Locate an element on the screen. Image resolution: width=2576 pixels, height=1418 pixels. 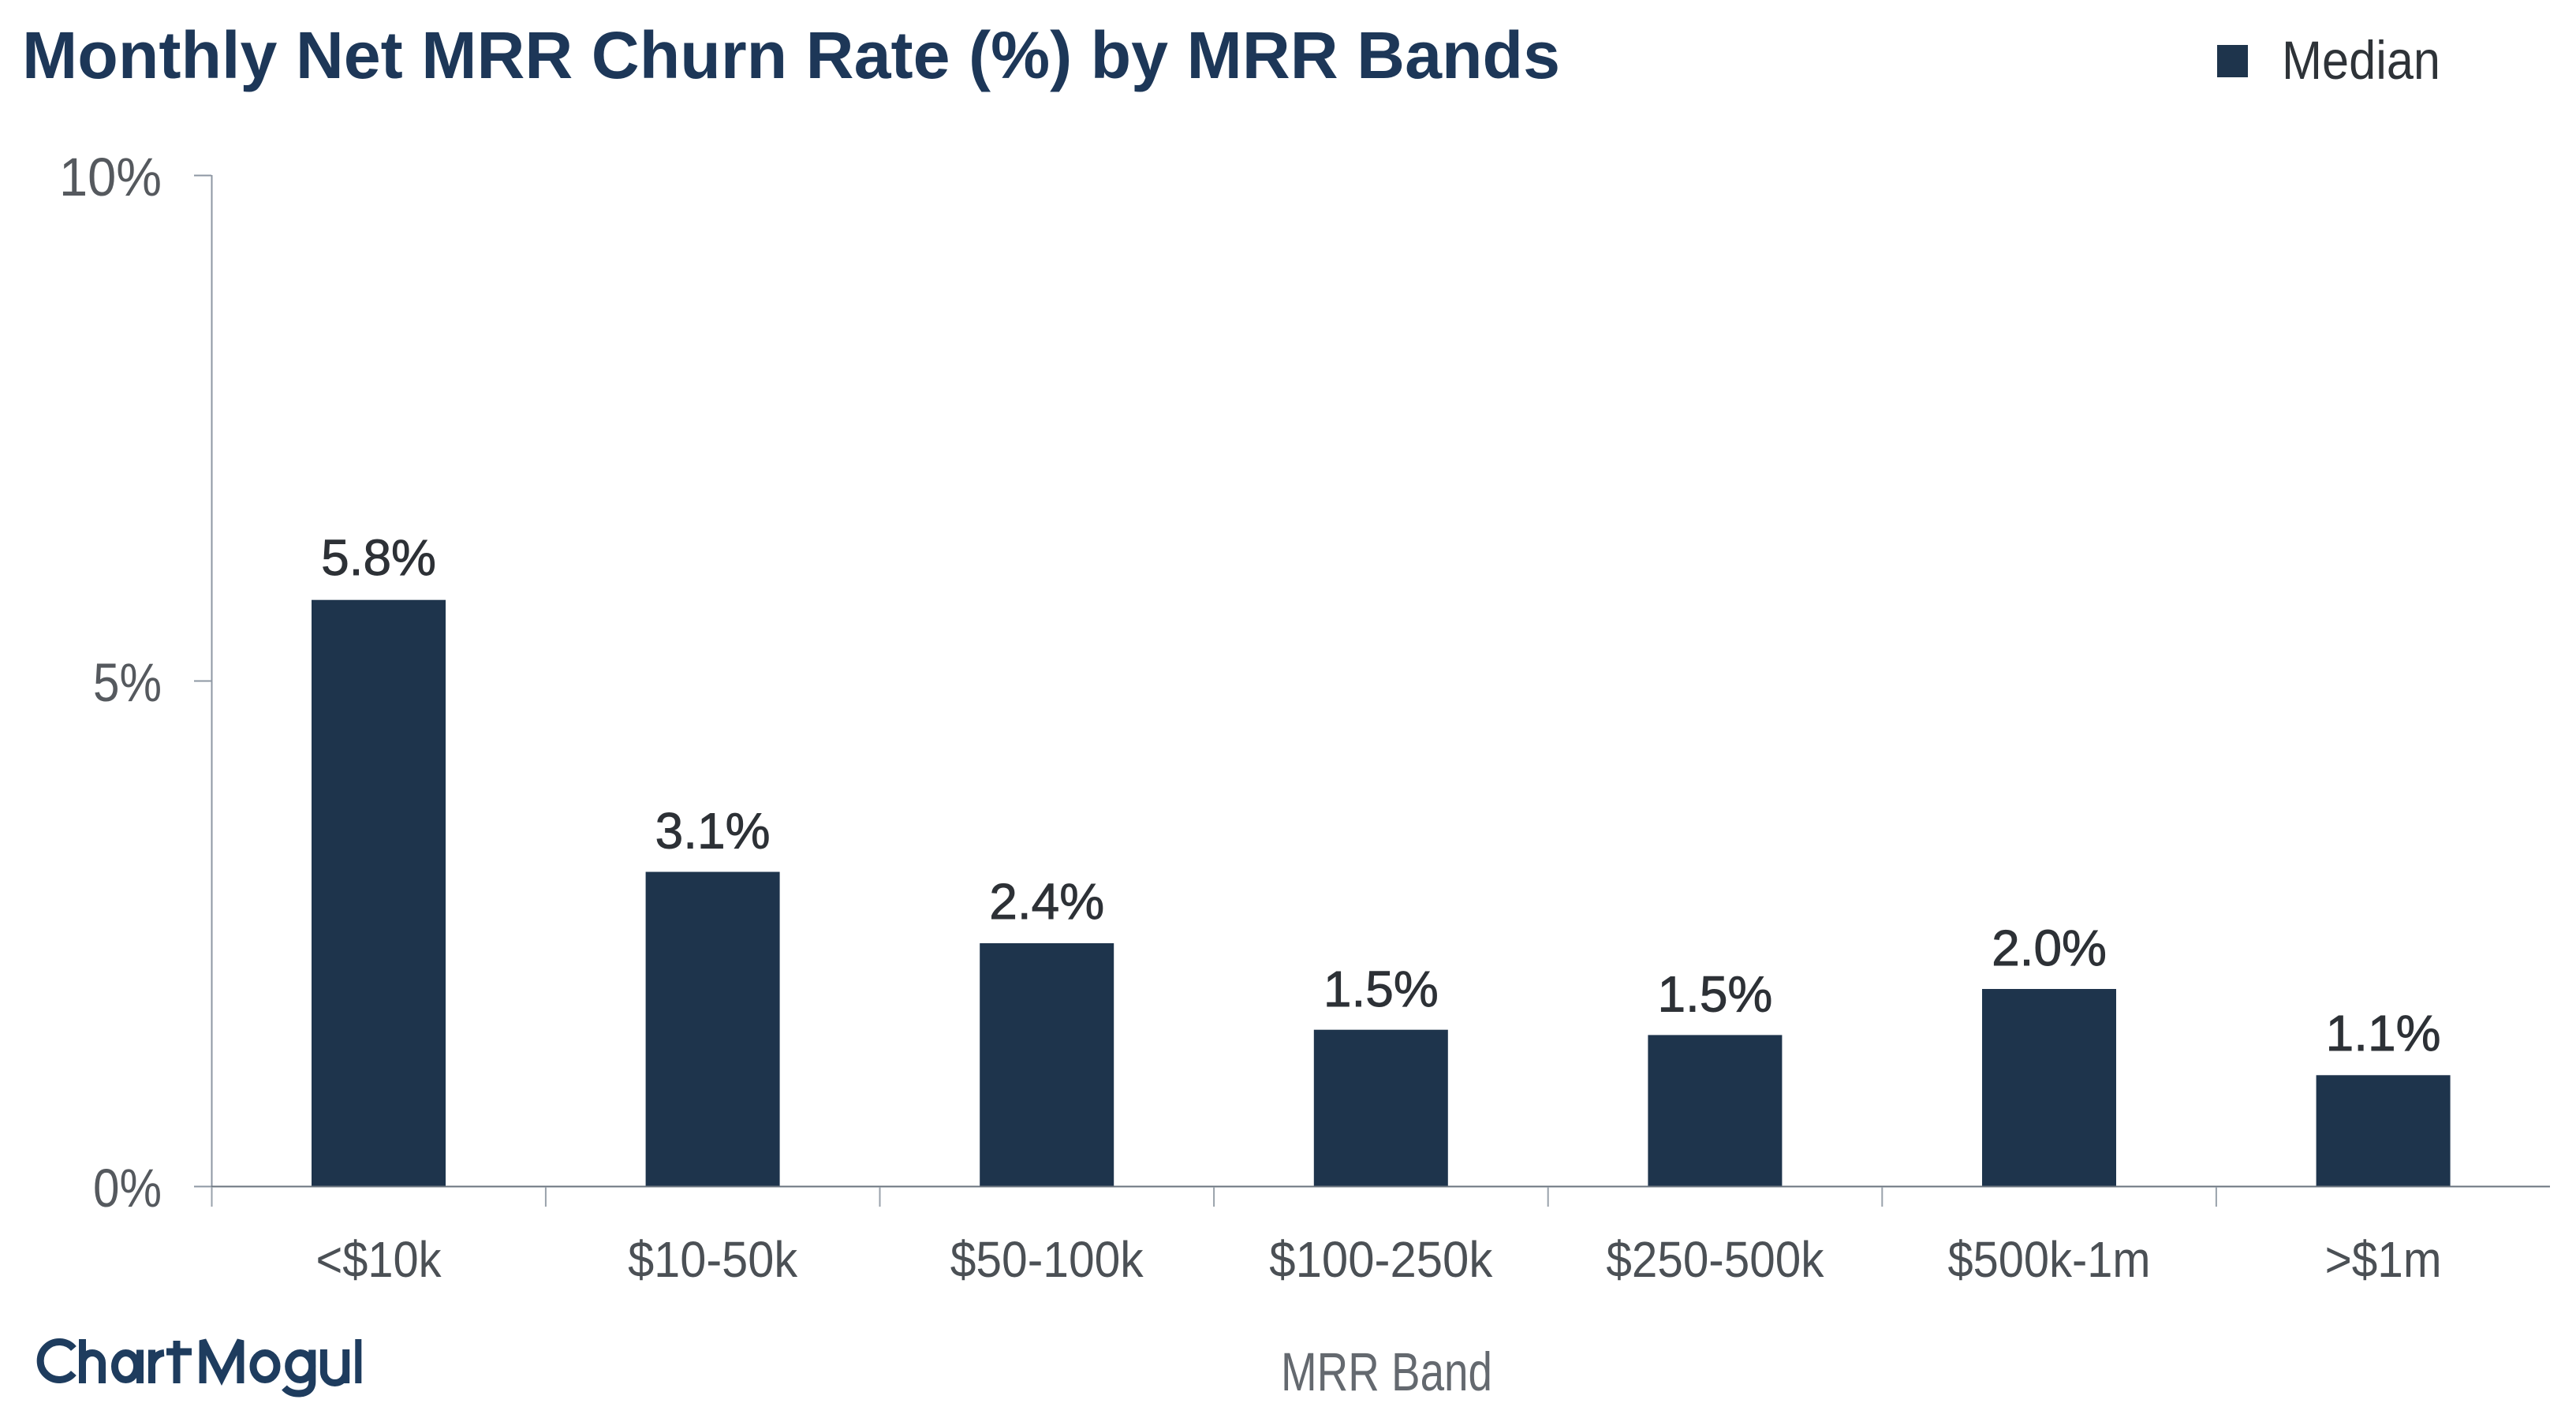
svg-text: 3.1% is located at coordinates (713, 830).